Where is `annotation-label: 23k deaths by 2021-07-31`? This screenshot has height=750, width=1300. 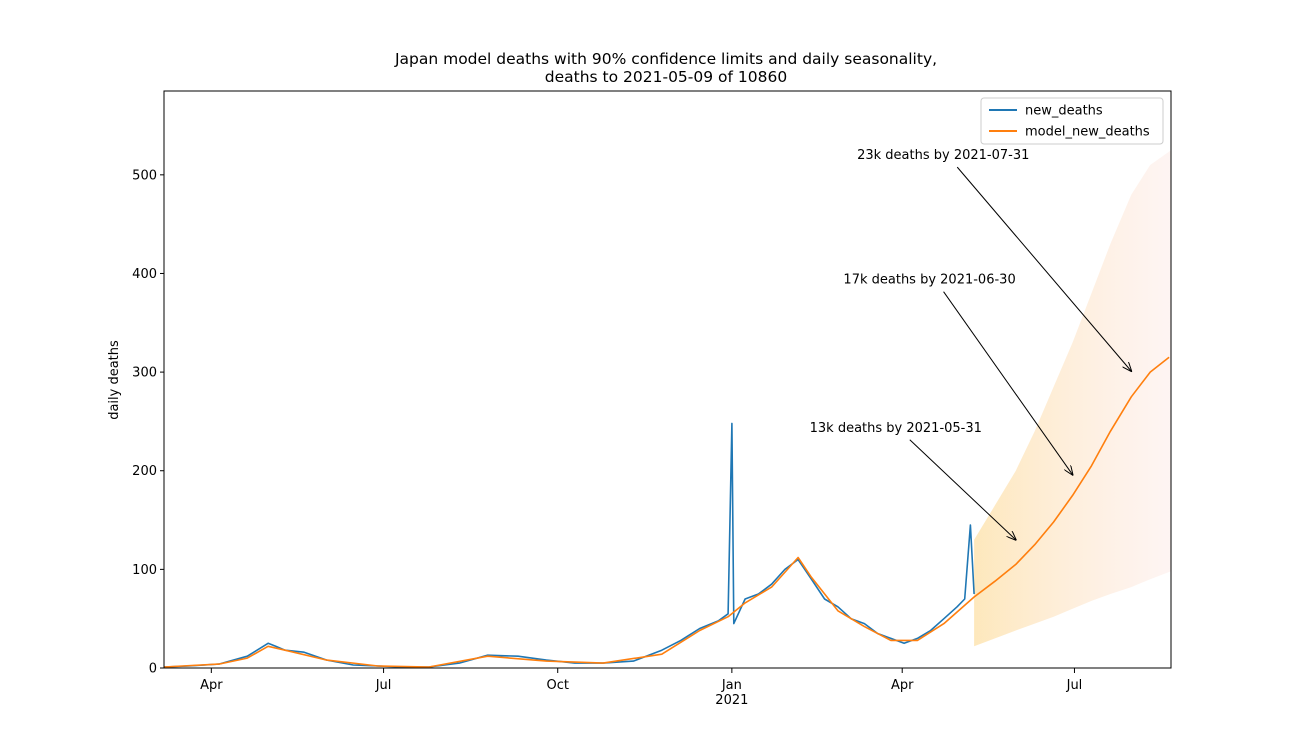 annotation-label: 23k deaths by 2021-07-31 is located at coordinates (943, 155).